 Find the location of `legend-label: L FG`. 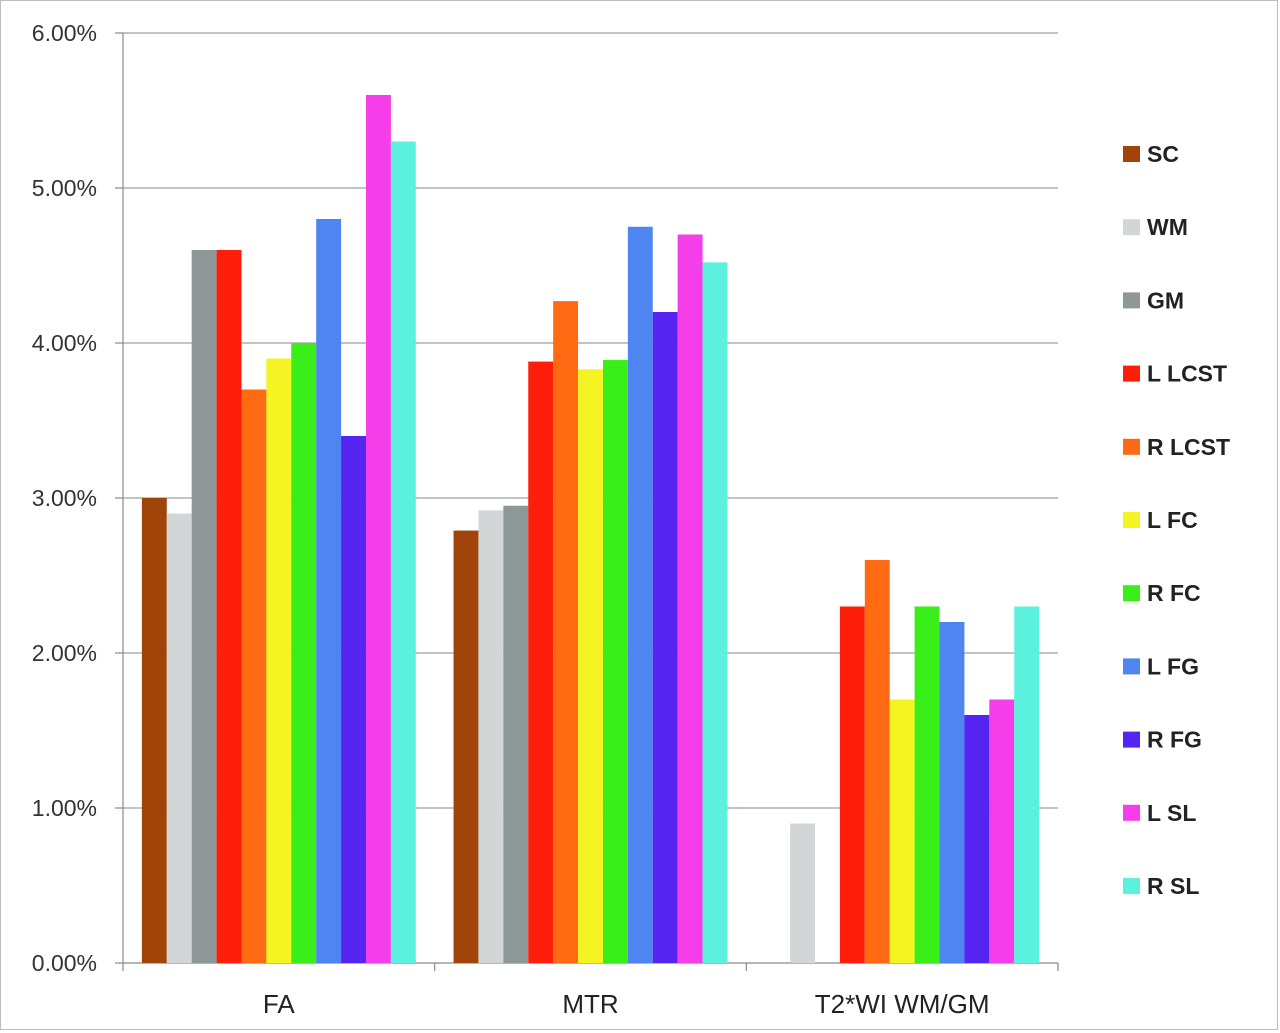

legend-label: L FG is located at coordinates (1173, 666).